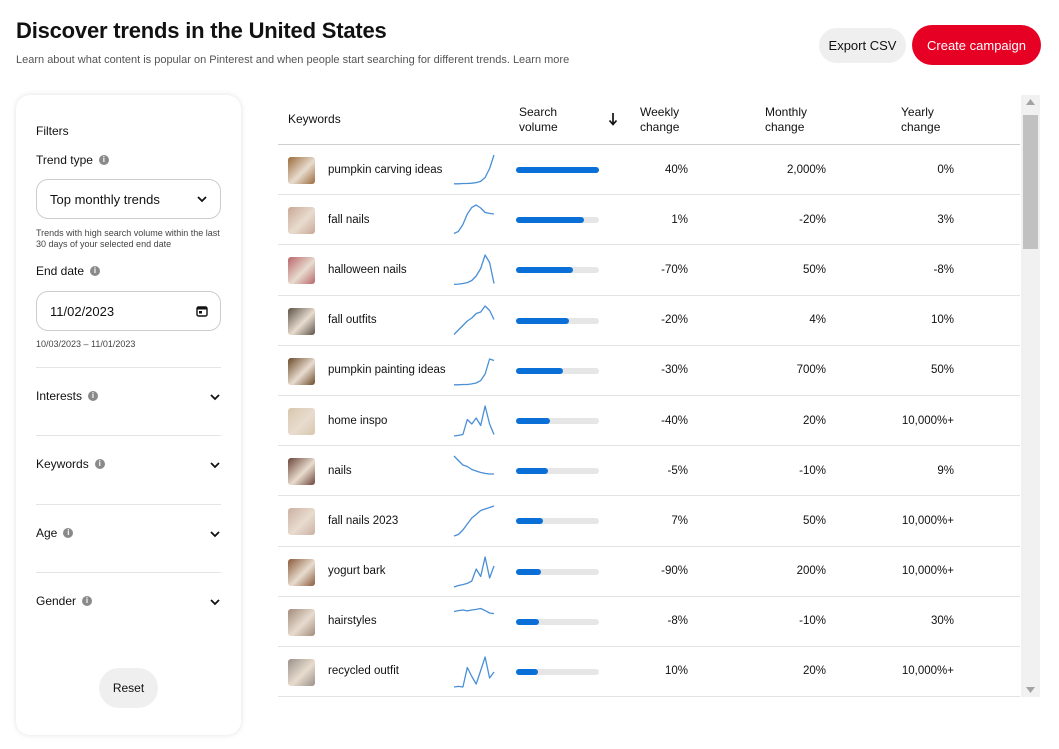 The height and width of the screenshot is (749, 1059). Describe the element at coordinates (786, 120) in the screenshot. I see `header-monthly-change: Monthly change` at that location.